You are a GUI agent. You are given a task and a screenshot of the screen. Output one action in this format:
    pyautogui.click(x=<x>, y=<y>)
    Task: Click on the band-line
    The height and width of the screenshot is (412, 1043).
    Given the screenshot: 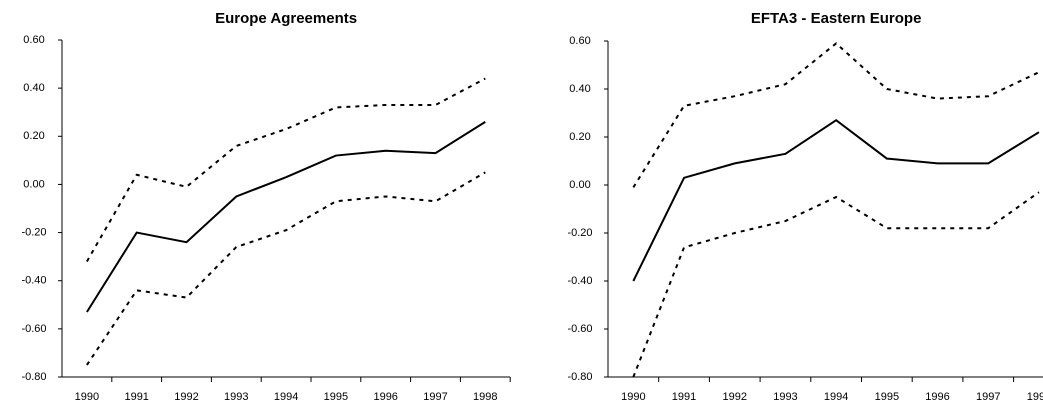 What is the action you would take?
    pyautogui.click(x=836, y=115)
    